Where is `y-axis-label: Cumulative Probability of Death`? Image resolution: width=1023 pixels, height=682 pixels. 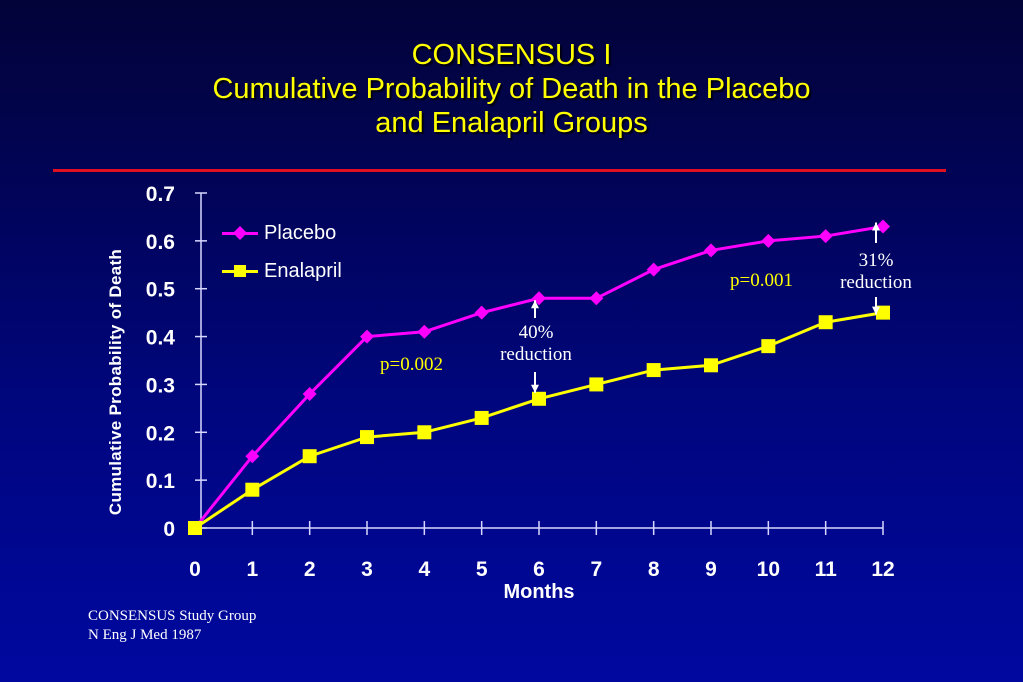
y-axis-label: Cumulative Probability of Death is located at coordinates (115, 382).